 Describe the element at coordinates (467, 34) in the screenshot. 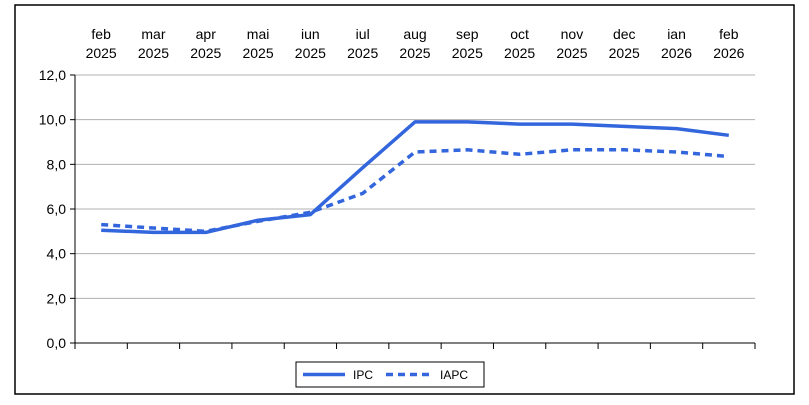

I see `x-tick-label-month: sep` at that location.